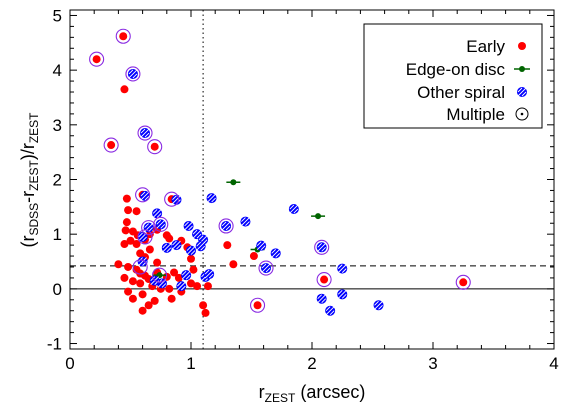 This screenshot has width=570, height=408. What do you see at coordinates (280, 398) in the screenshot?
I see `x-axis-label-sub: ZEST` at bounding box center [280, 398].